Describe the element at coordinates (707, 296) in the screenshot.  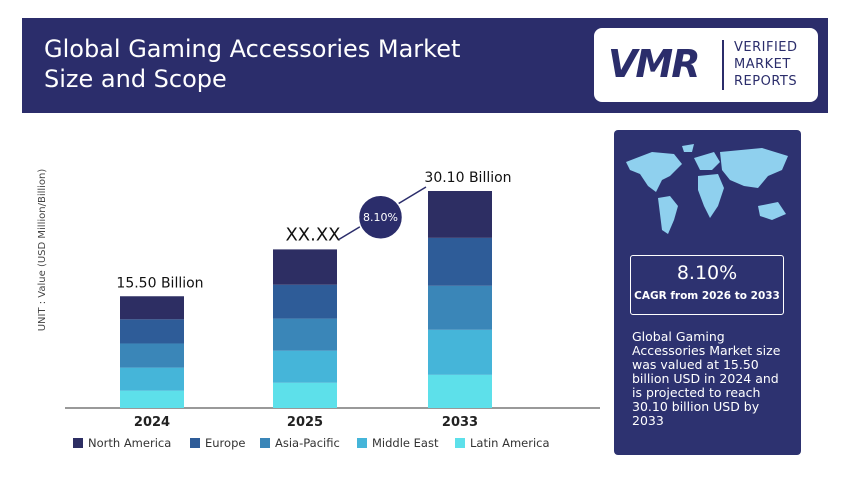
I see `cagr-label: CAGR from 2026 to 2033` at that location.